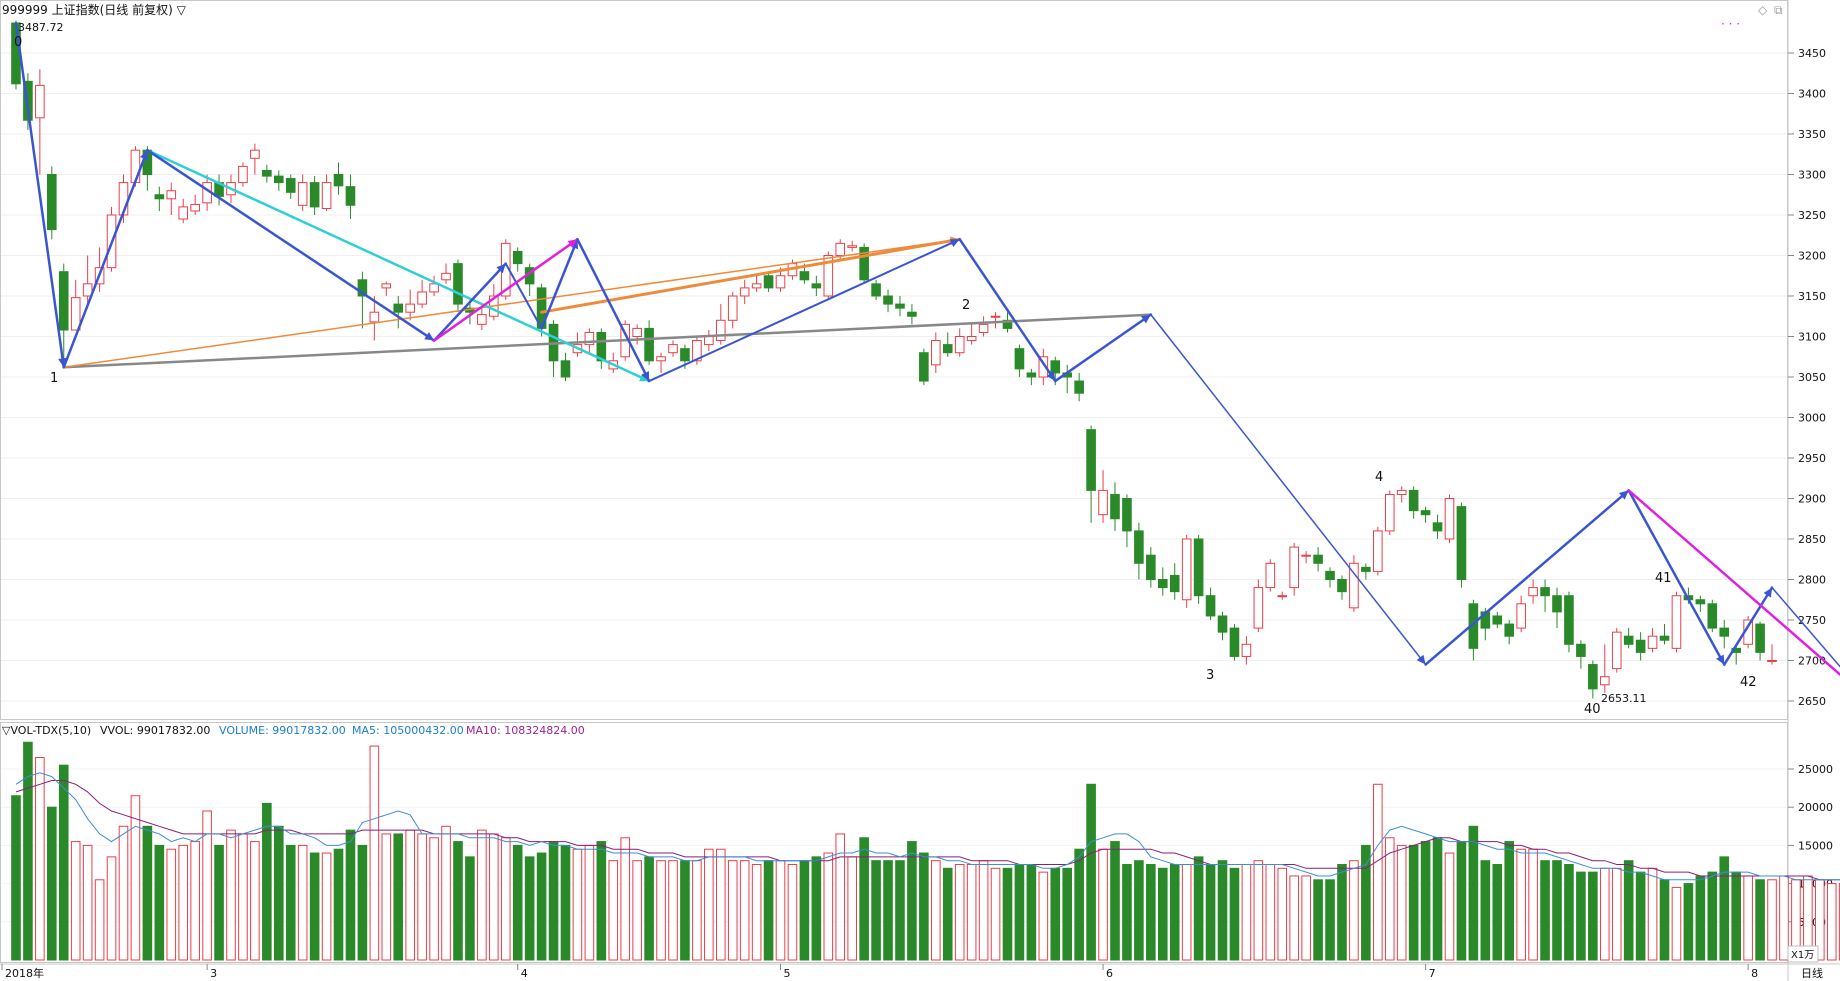  I want to click on volume-indicator-name: ▽VOL-TDX(5,10), so click(46, 730).